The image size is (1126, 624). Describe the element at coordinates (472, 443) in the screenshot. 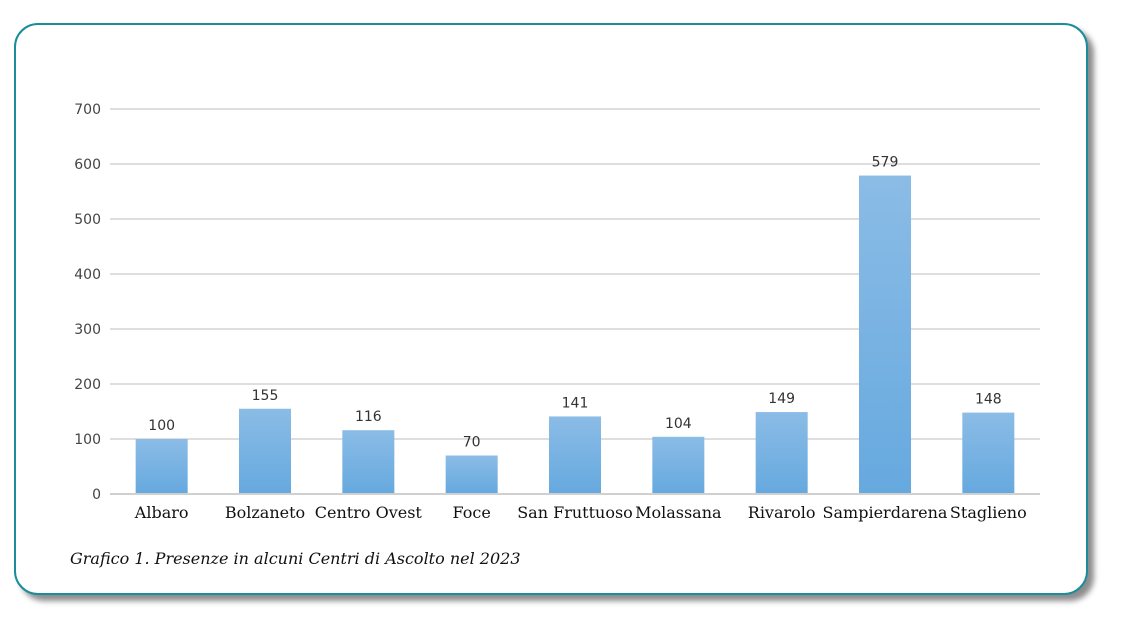

I see `data-label: 70` at that location.